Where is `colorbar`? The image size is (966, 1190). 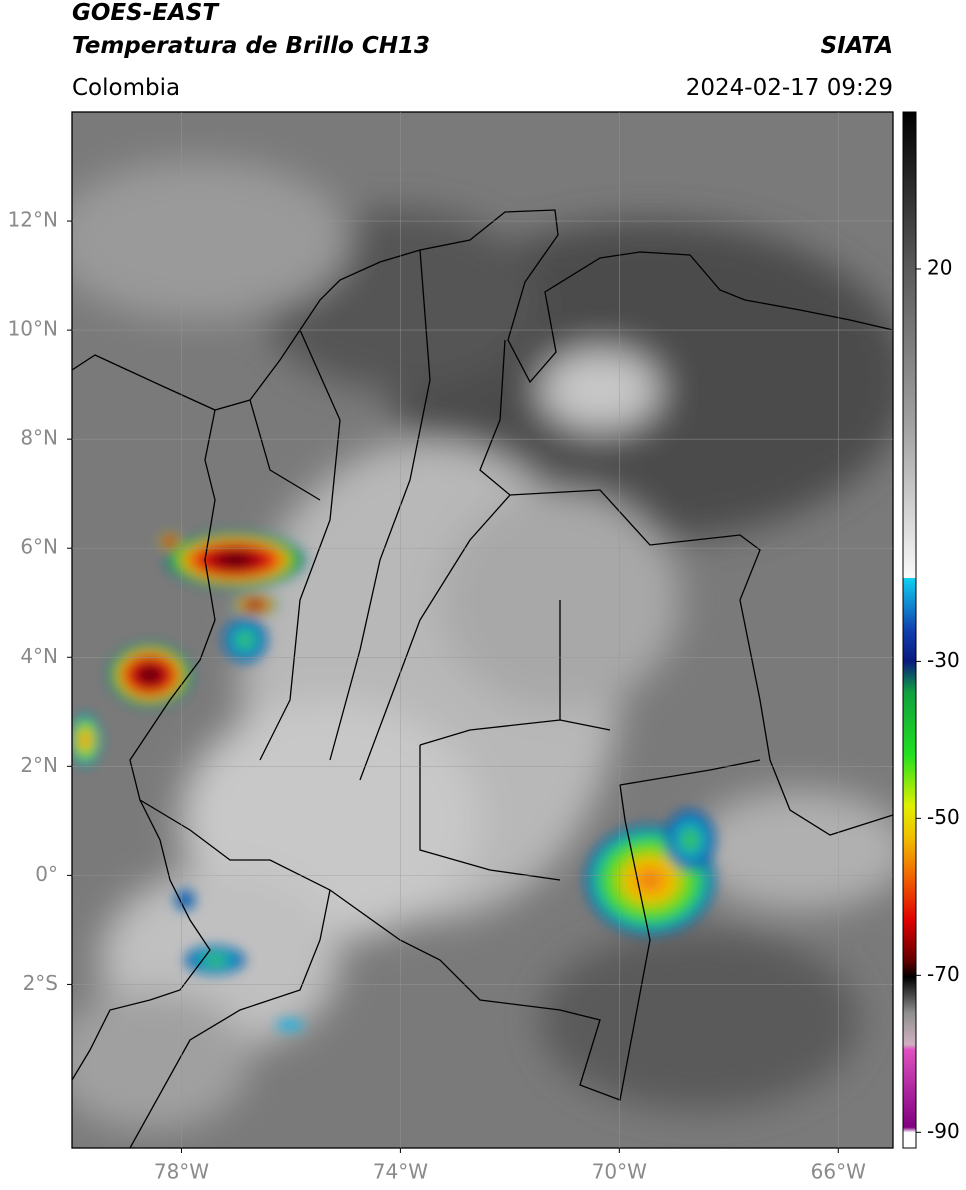 colorbar is located at coordinates (909, 630).